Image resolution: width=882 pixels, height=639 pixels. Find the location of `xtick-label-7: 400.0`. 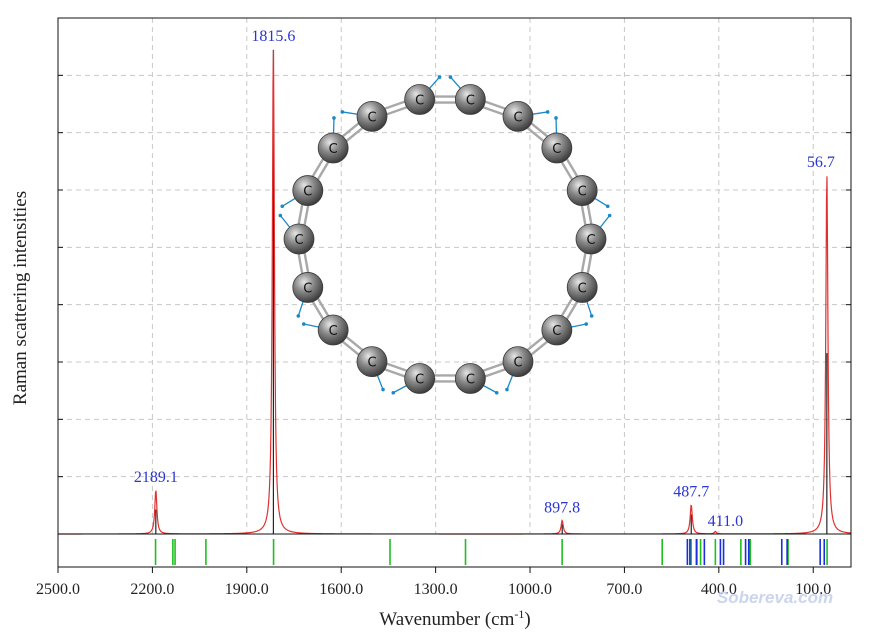

xtick-label-7: 400.0 is located at coordinates (719, 589).